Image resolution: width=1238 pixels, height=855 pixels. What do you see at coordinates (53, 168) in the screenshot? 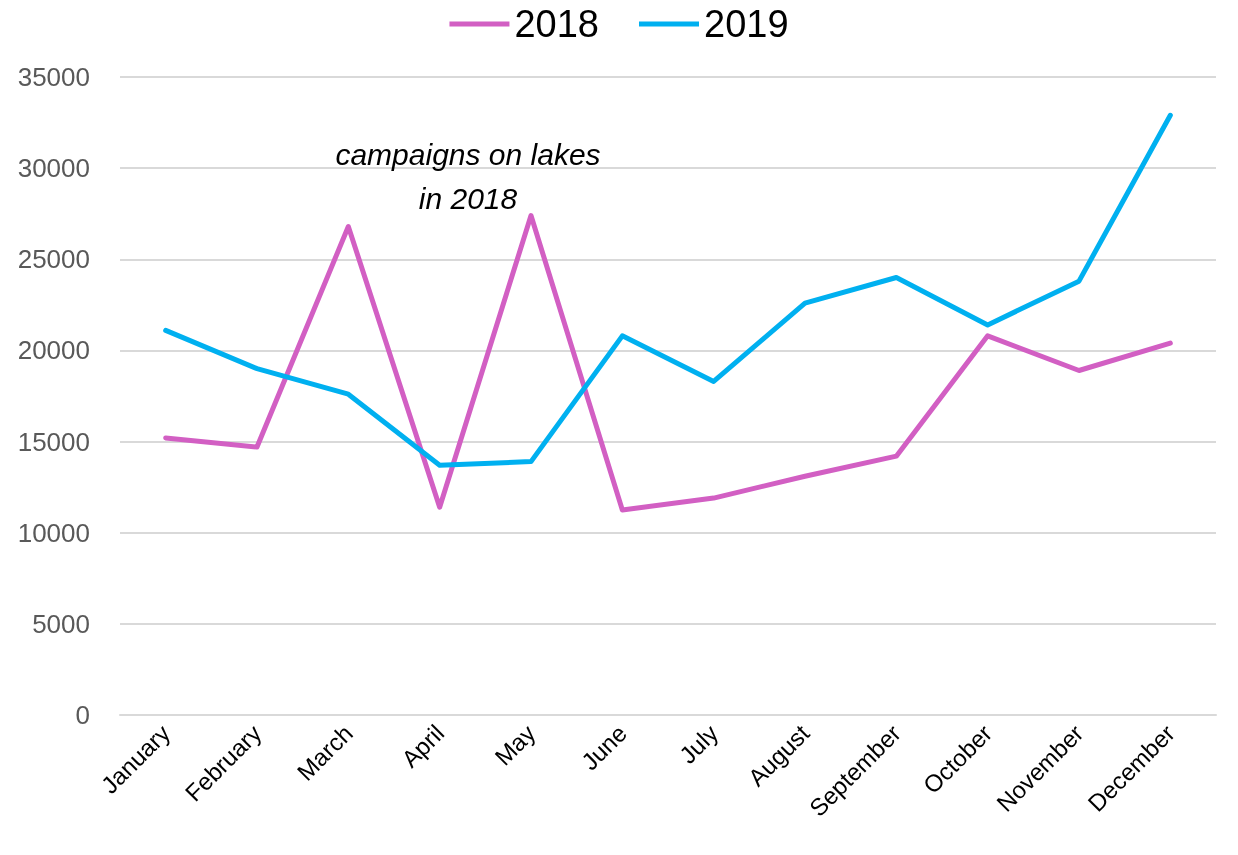
I see `y-tick-label: 30000` at bounding box center [53, 168].